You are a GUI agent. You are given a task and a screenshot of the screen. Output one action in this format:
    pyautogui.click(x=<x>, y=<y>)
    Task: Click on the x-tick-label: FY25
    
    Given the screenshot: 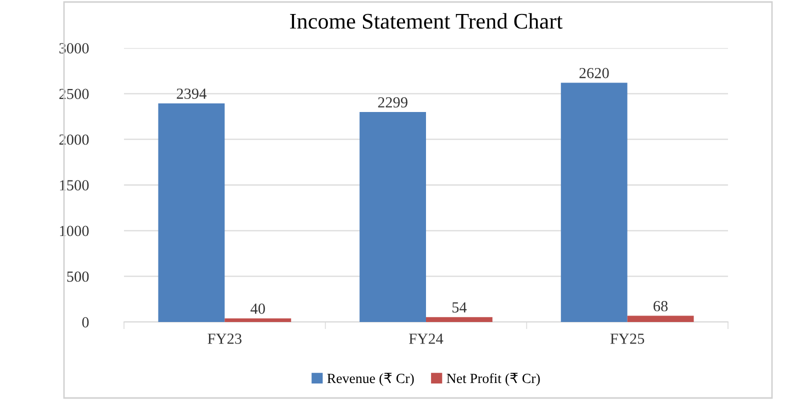 What is the action you would take?
    pyautogui.click(x=627, y=339)
    